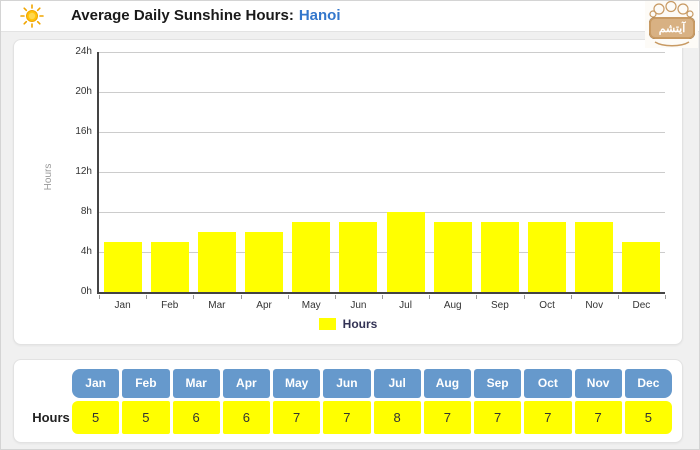 Image resolution: width=700 pixels, height=450 pixels. I want to click on bar-feb, so click(169, 267).